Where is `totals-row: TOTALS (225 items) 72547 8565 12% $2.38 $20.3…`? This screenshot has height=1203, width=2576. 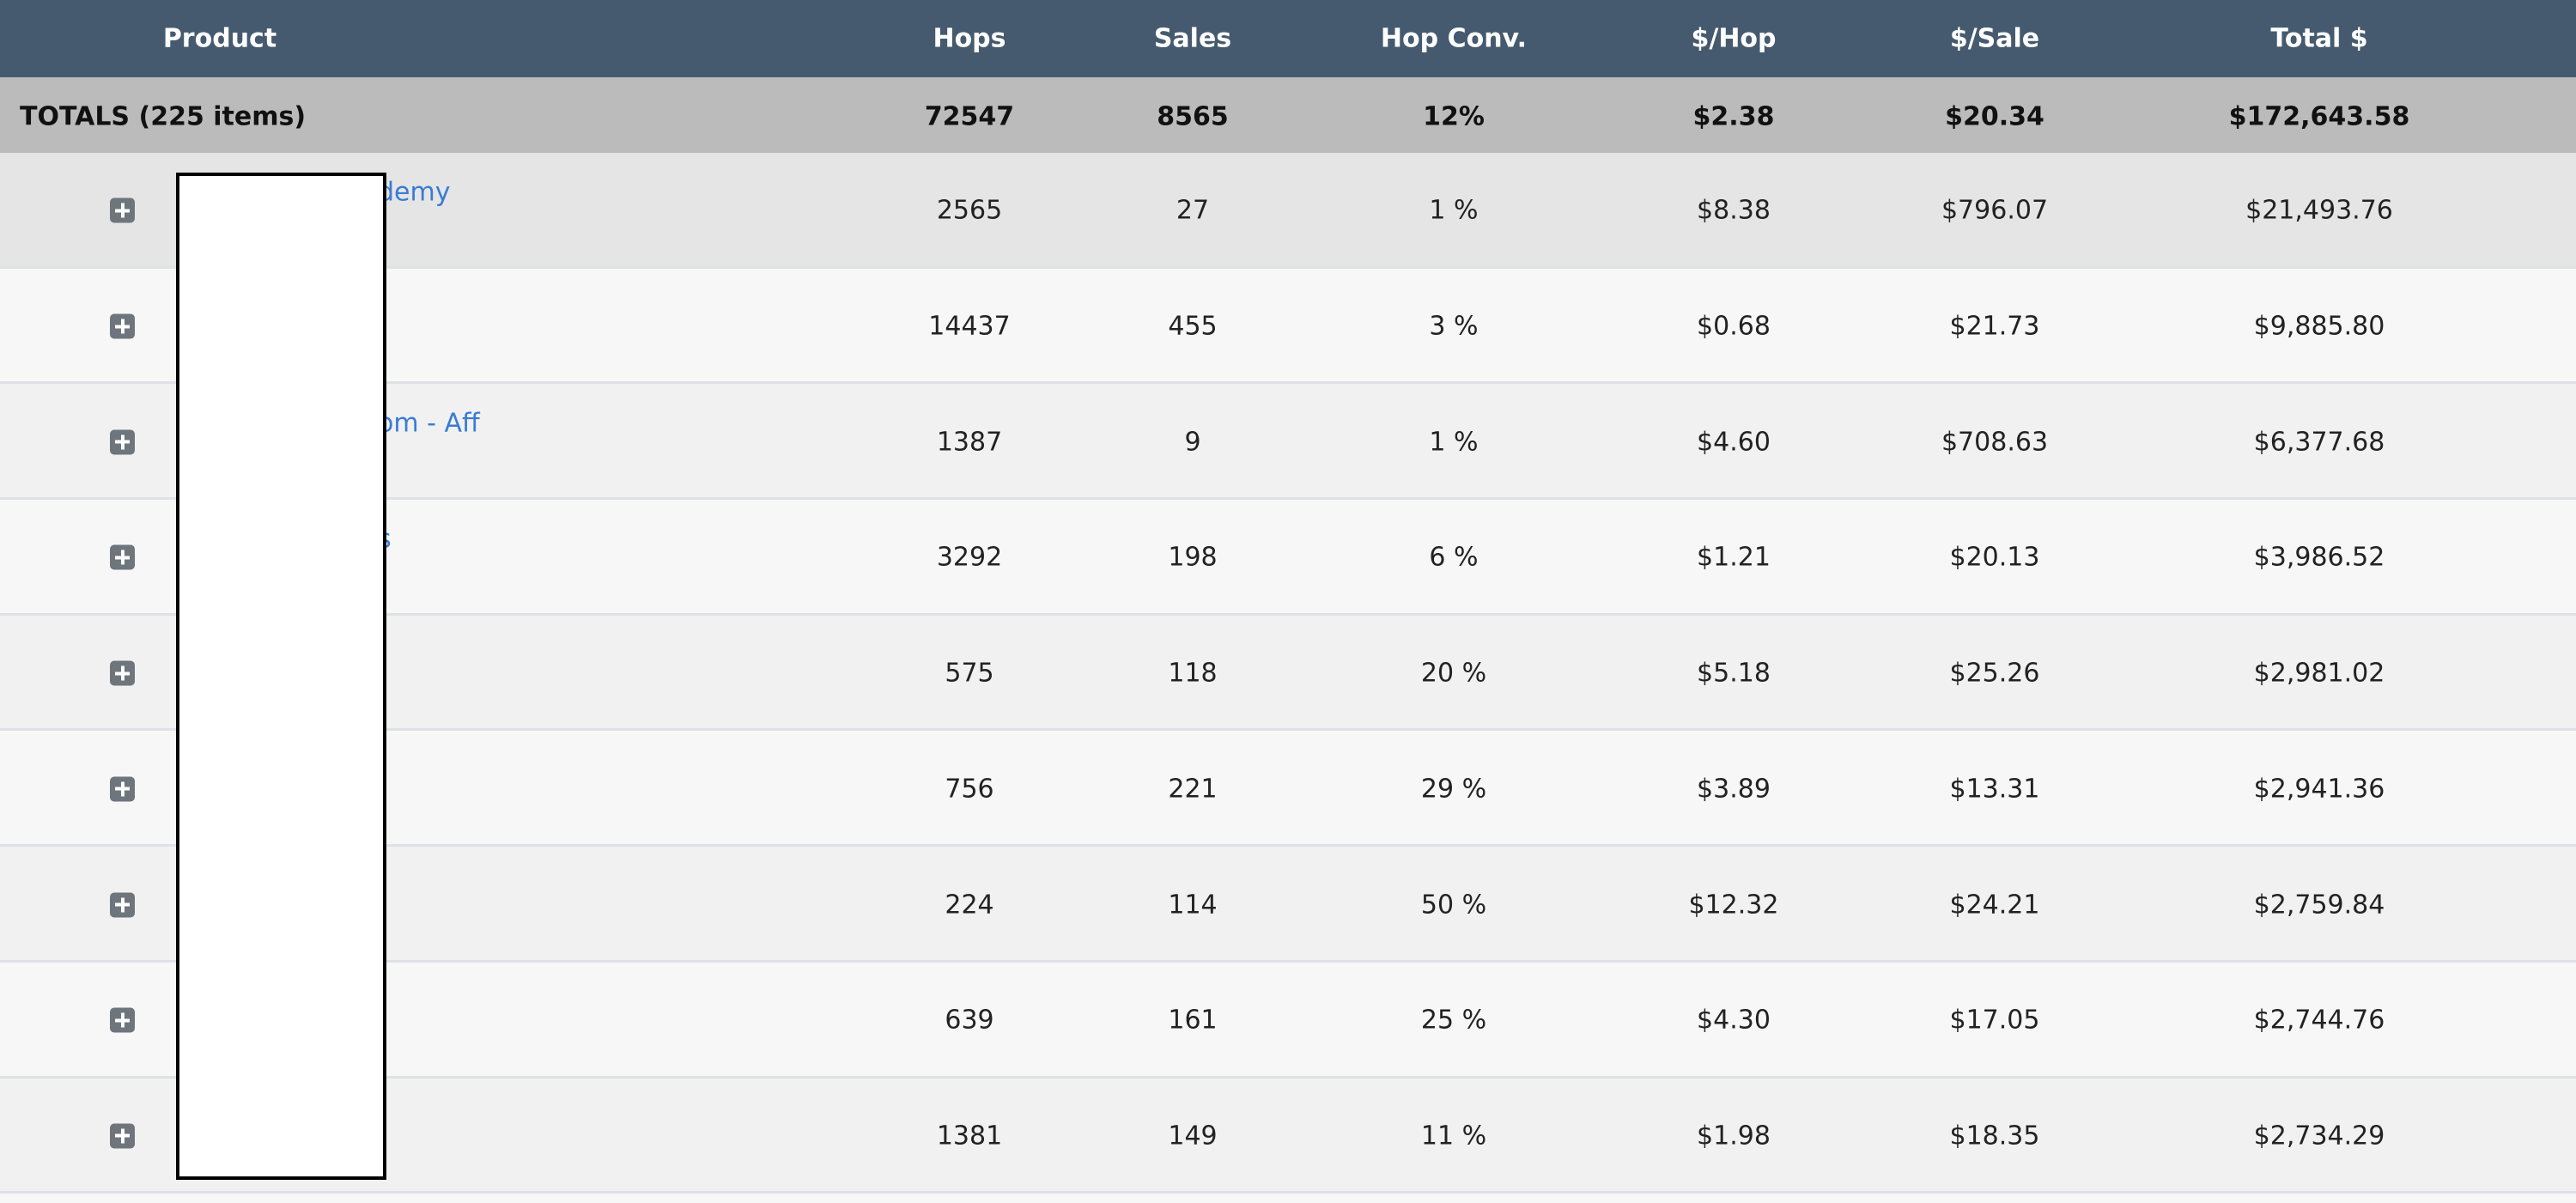 totals-row: TOTALS (225 items) 72547 8565 12% $2.38 $20.3… is located at coordinates (1288, 115).